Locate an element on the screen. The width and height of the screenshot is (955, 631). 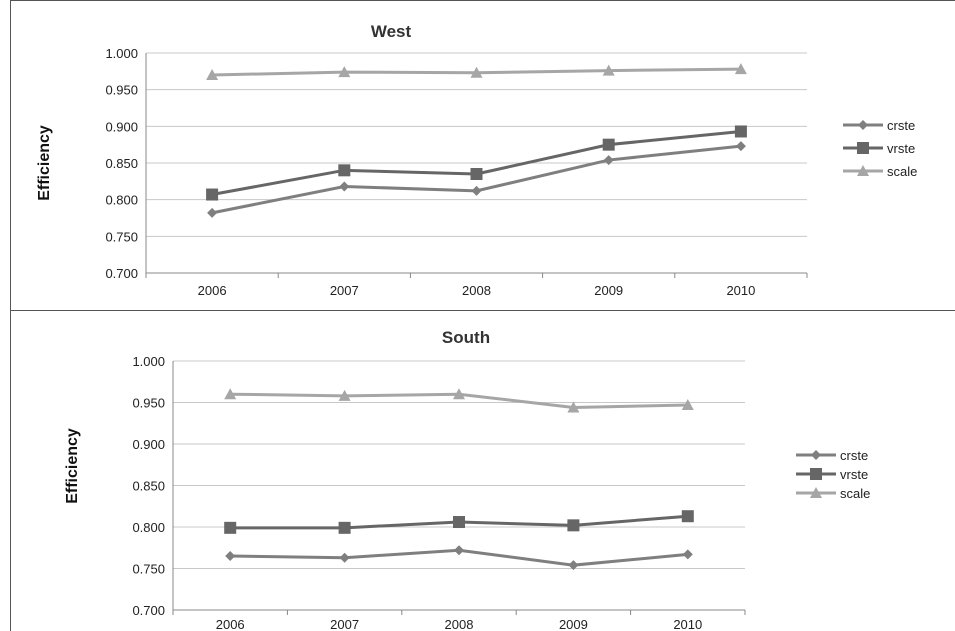
chart-title: West is located at coordinates (391, 31).